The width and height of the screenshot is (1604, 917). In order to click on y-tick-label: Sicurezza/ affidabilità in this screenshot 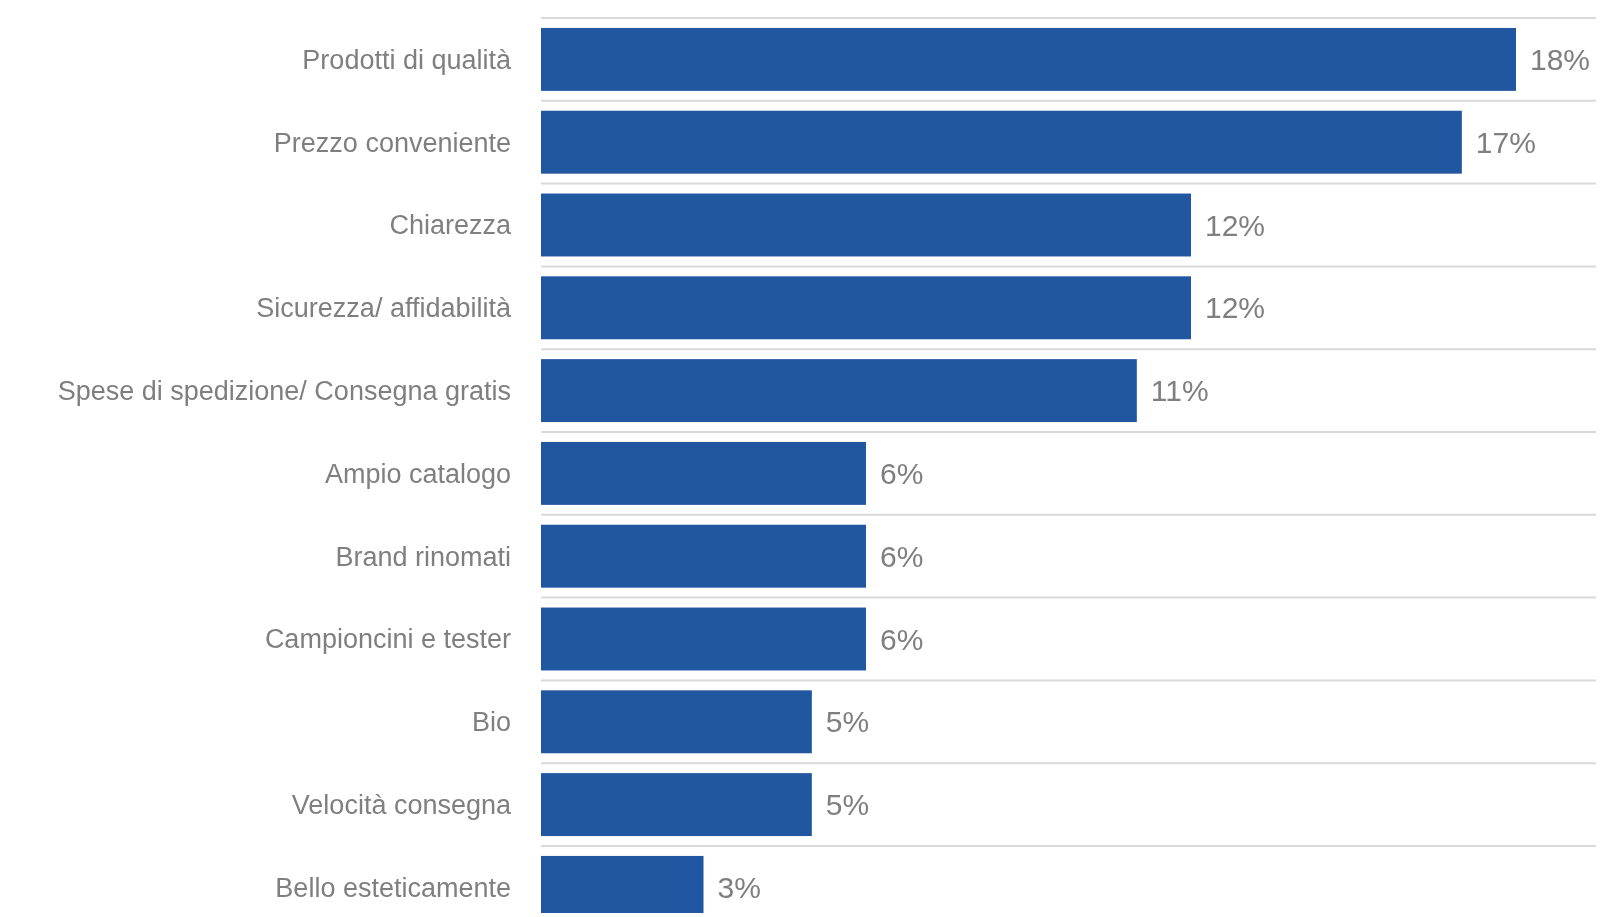, I will do `click(384, 308)`.